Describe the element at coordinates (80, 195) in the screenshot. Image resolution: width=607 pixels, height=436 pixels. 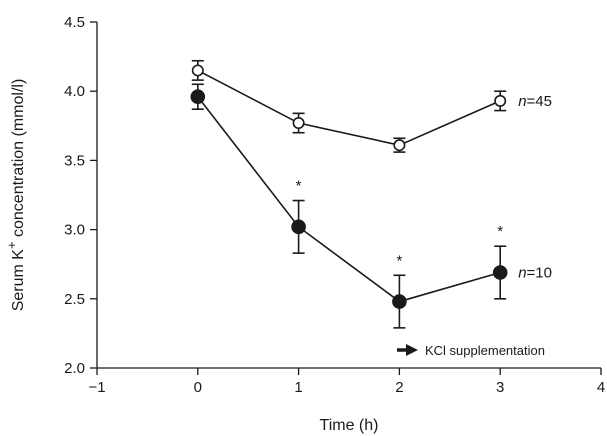
I see `y-ticks: 2.0 2.5 3.0 3.5 4.0 4.5` at that location.